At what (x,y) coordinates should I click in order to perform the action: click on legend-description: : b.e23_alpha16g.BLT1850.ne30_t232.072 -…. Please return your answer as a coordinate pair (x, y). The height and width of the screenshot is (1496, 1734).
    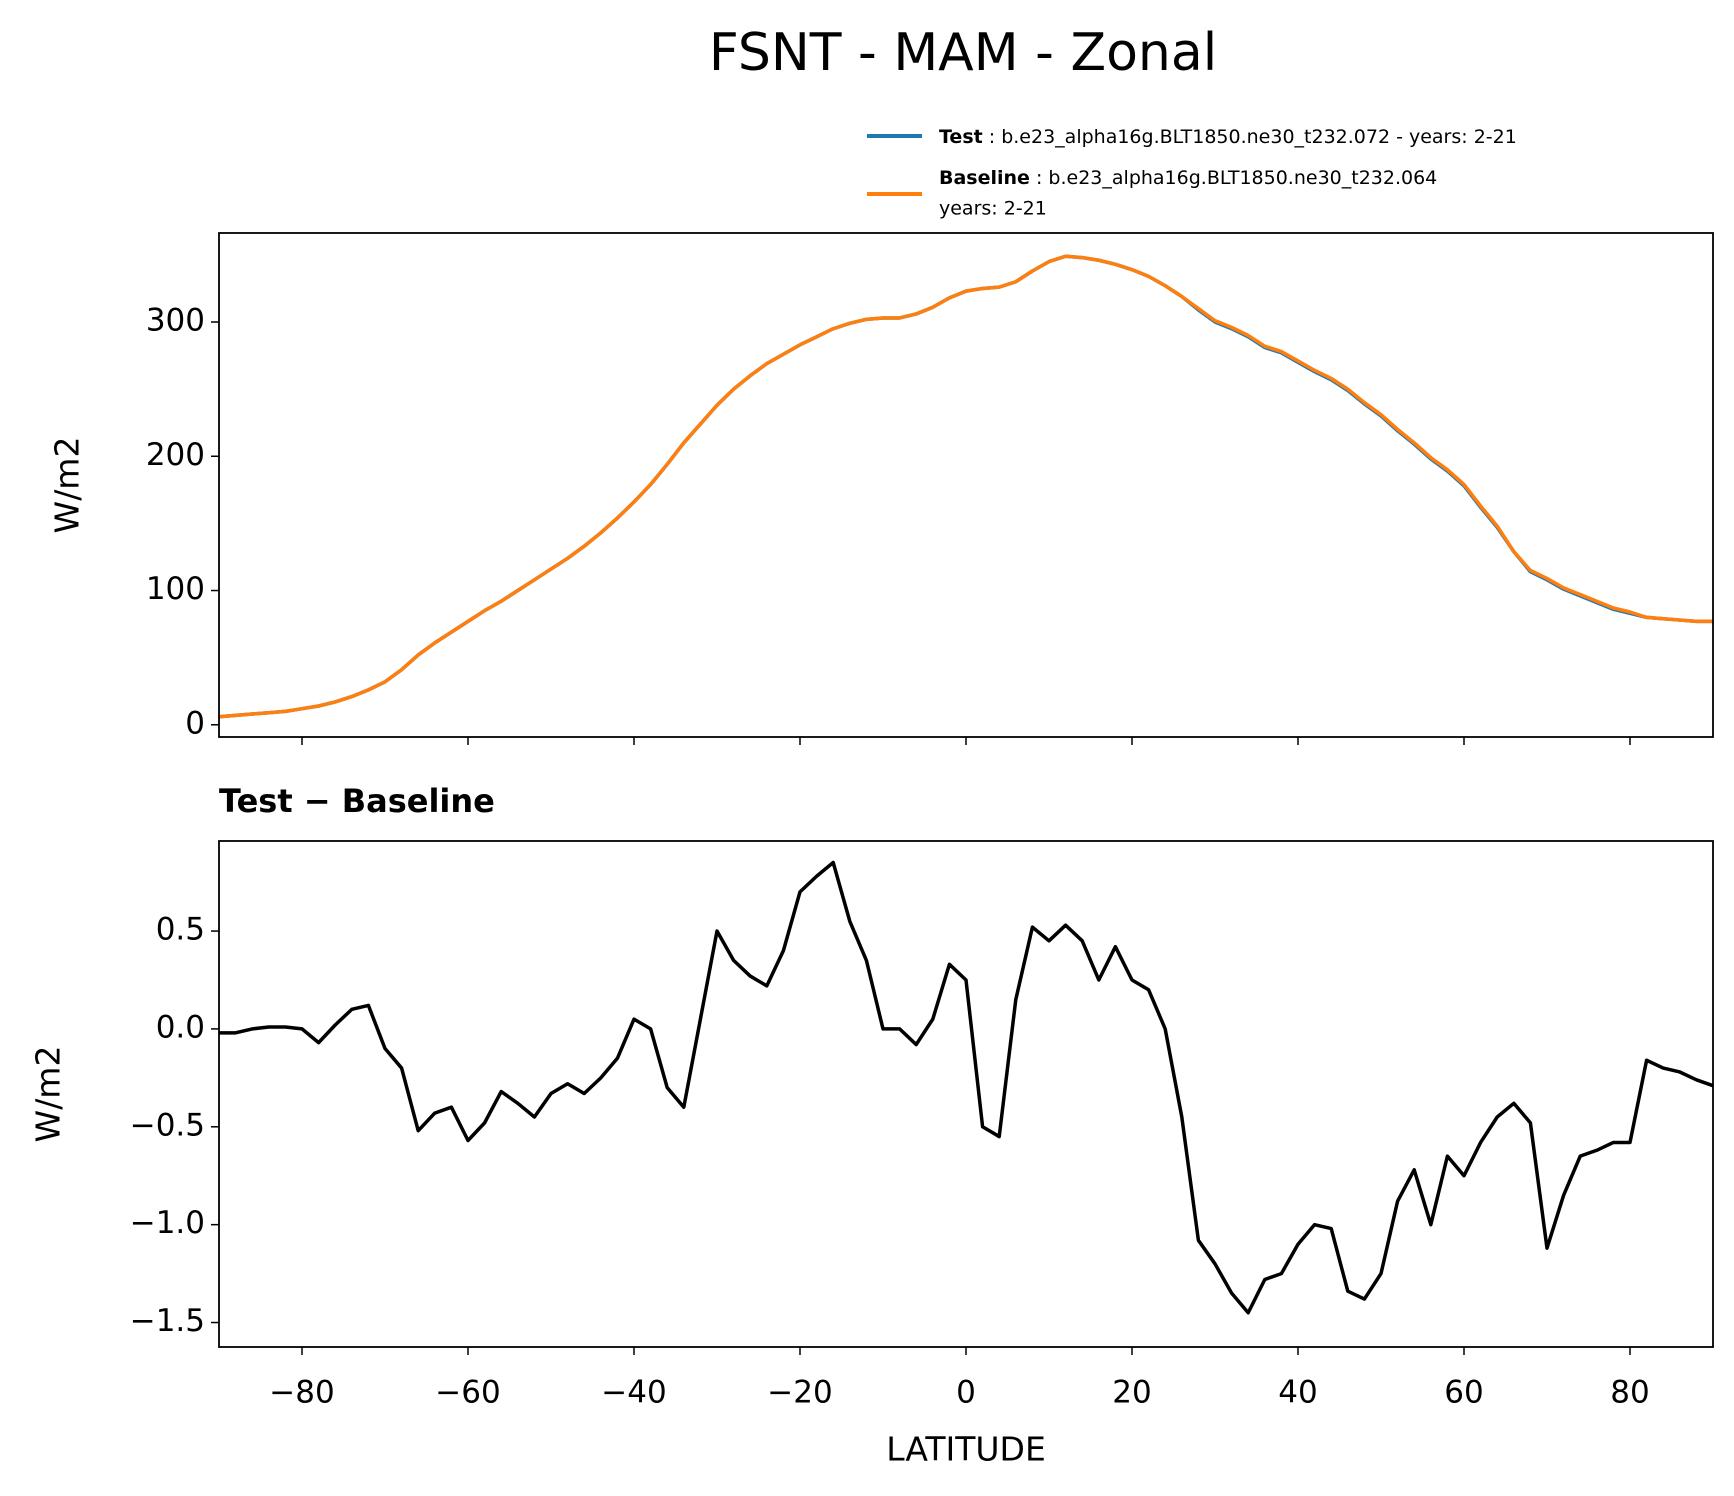
    Looking at the image, I should click on (1253, 137).